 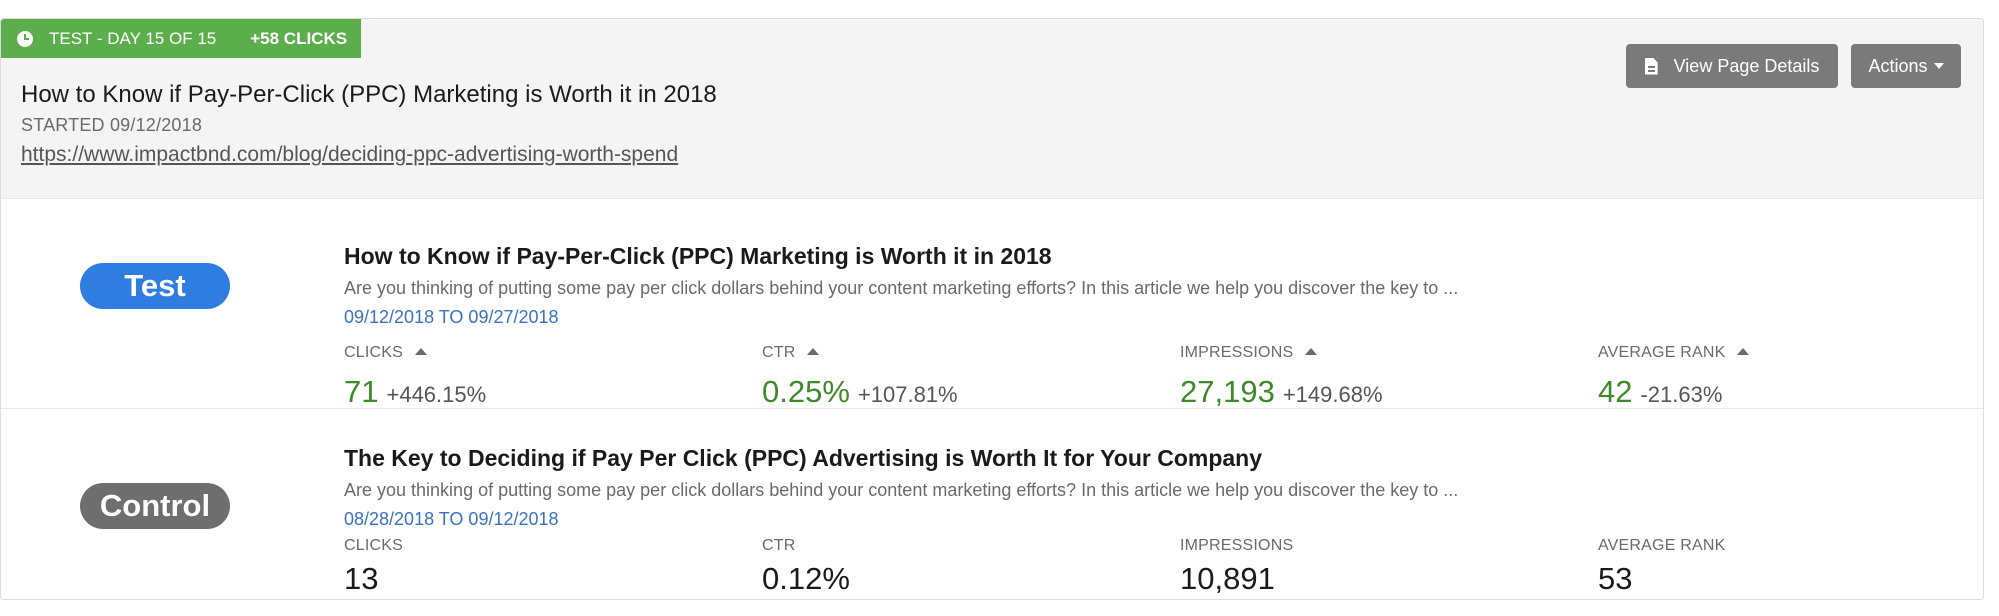 I want to click on control-variant-date-range: 08/28/2018 TO 09/12/2018, so click(x=451, y=519).